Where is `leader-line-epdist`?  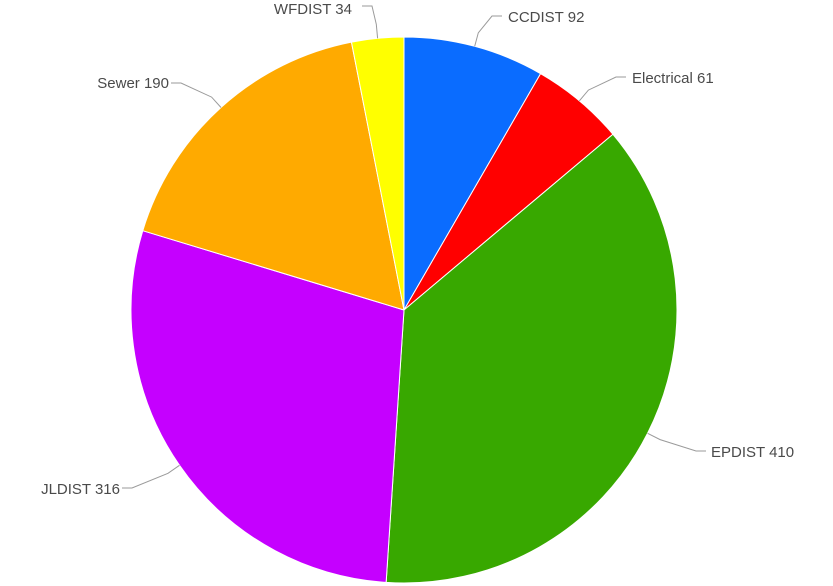
leader-line-epdist is located at coordinates (676, 442).